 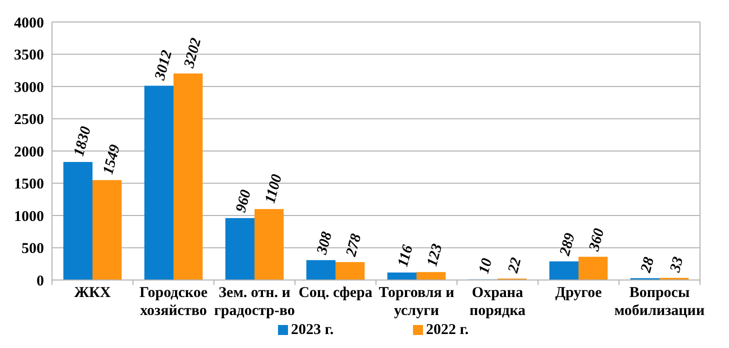 I want to click on x-tick-label: Охрана порядка, so click(x=497, y=302).